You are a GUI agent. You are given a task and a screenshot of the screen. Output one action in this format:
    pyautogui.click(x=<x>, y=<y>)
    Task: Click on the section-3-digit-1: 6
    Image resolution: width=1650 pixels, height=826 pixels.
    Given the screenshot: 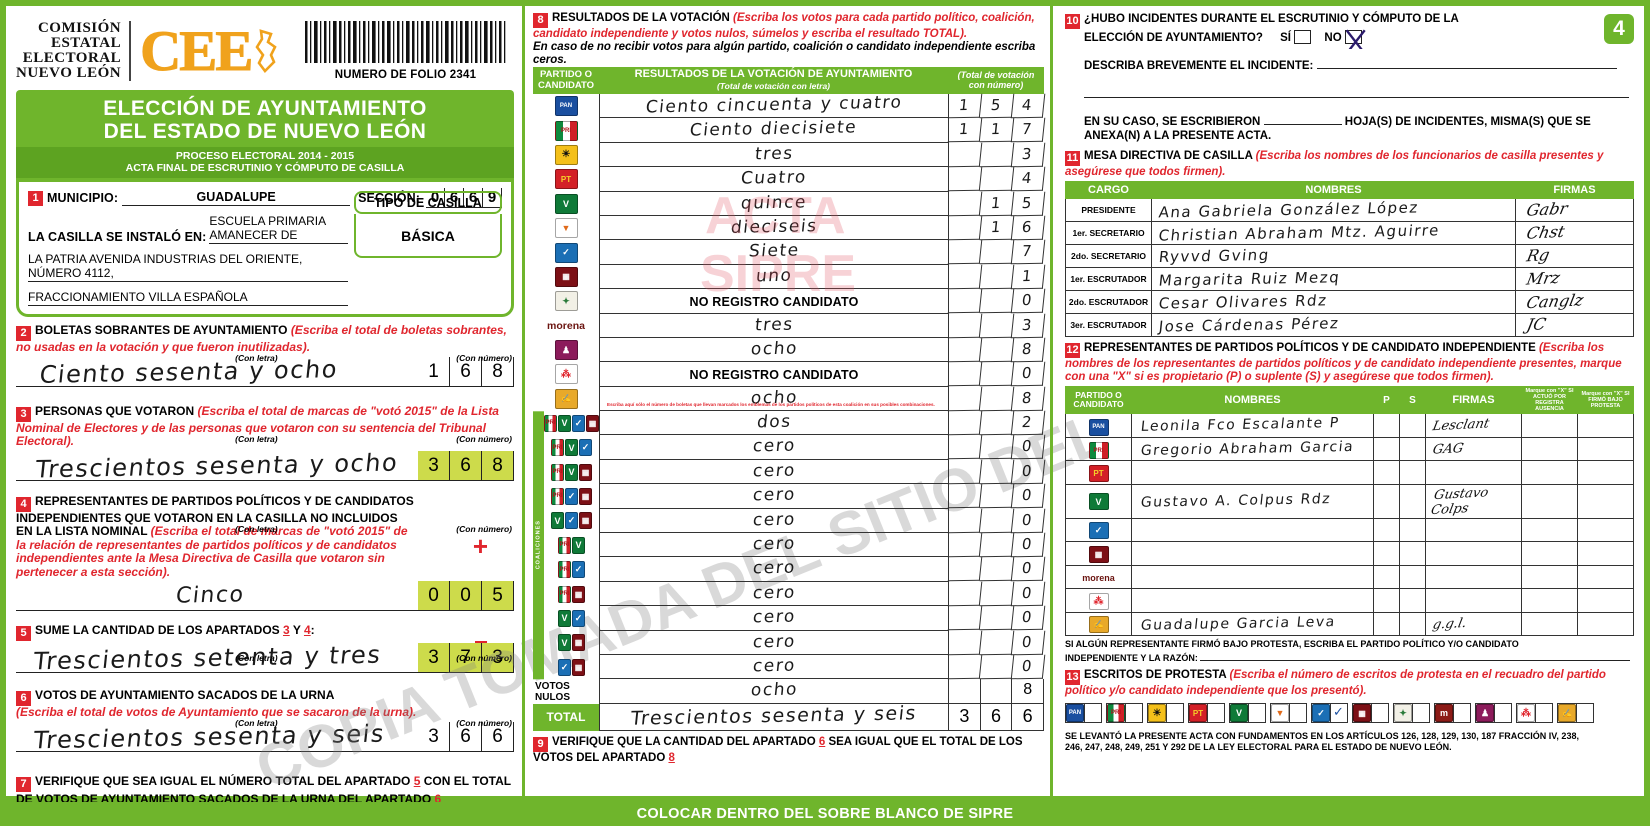 What is the action you would take?
    pyautogui.click(x=466, y=465)
    